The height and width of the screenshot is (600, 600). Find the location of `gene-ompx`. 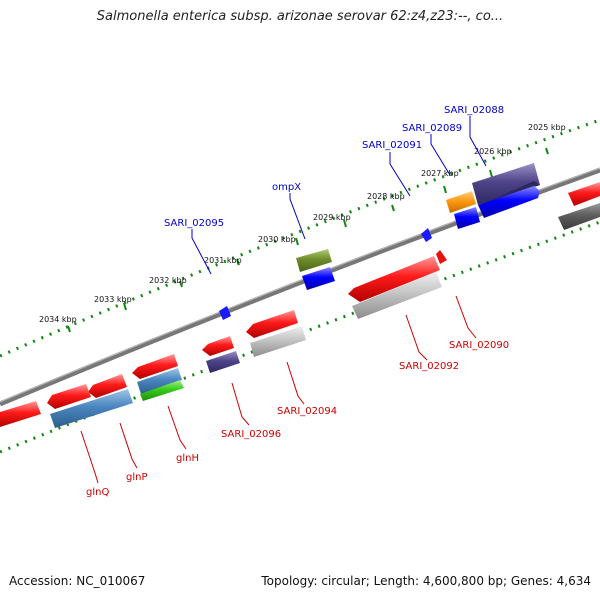

gene-ompx is located at coordinates (314, 260).